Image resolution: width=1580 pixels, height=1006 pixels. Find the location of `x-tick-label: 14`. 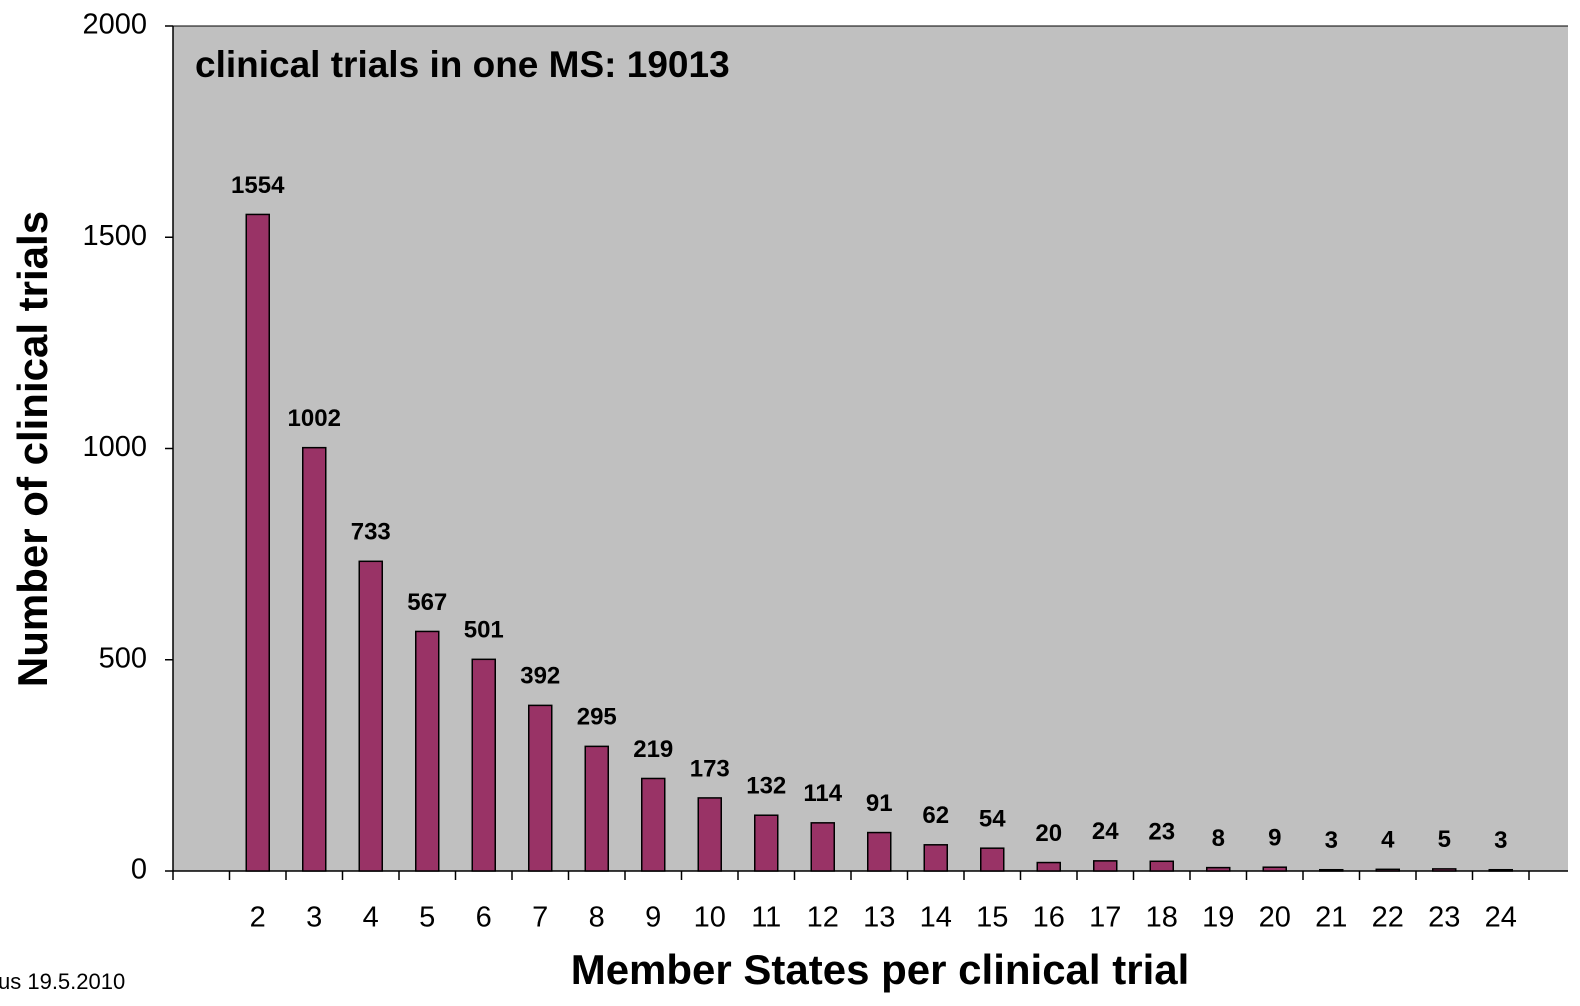

x-tick-label: 14 is located at coordinates (936, 918).